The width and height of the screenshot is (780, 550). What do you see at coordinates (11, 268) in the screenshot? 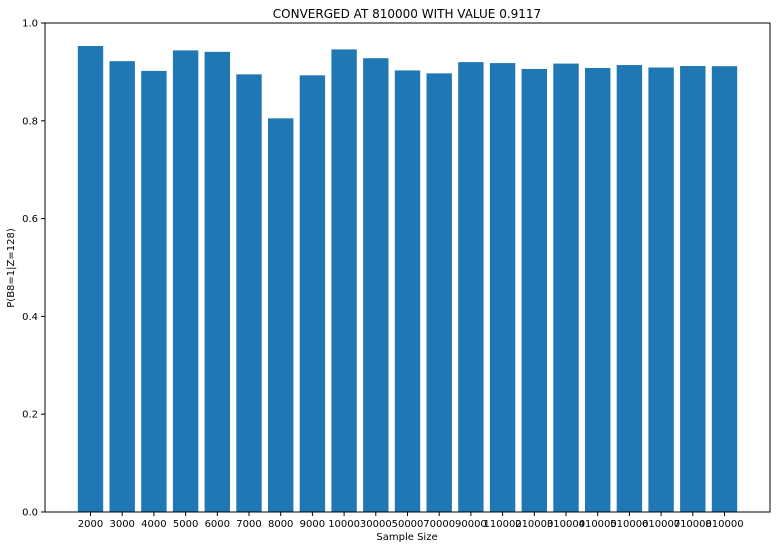
I see `y-axis-label: P(B8=1|Z=128)` at bounding box center [11, 268].